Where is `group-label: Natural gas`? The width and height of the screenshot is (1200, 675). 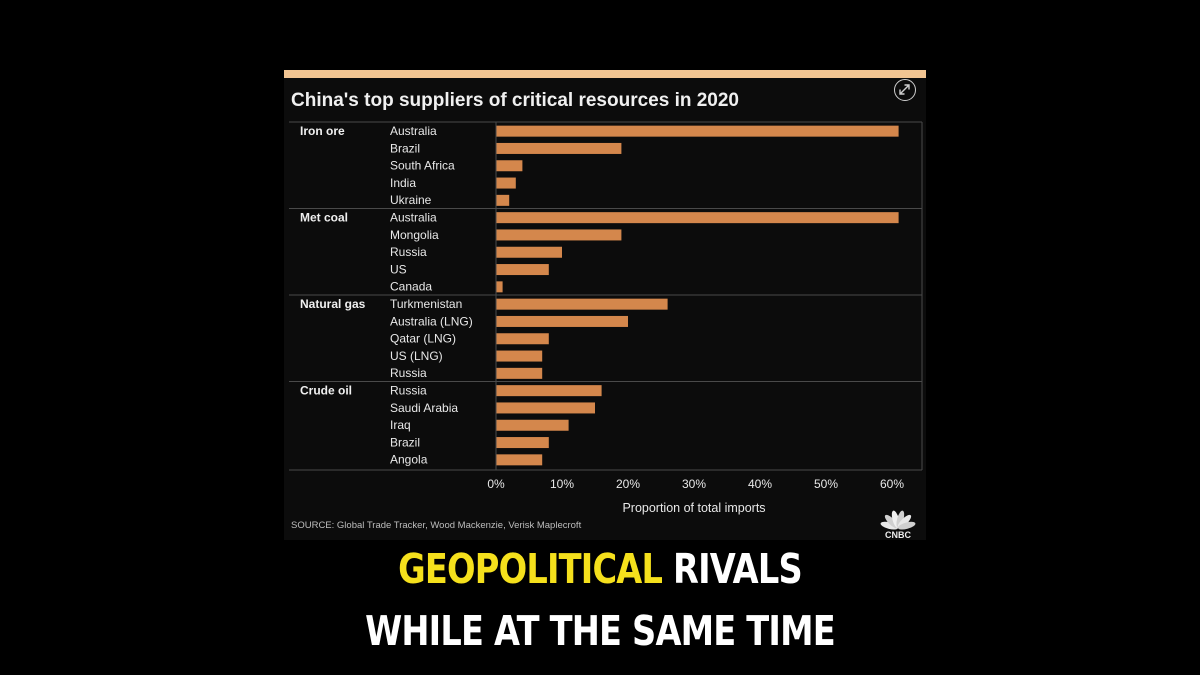 group-label: Natural gas is located at coordinates (333, 304).